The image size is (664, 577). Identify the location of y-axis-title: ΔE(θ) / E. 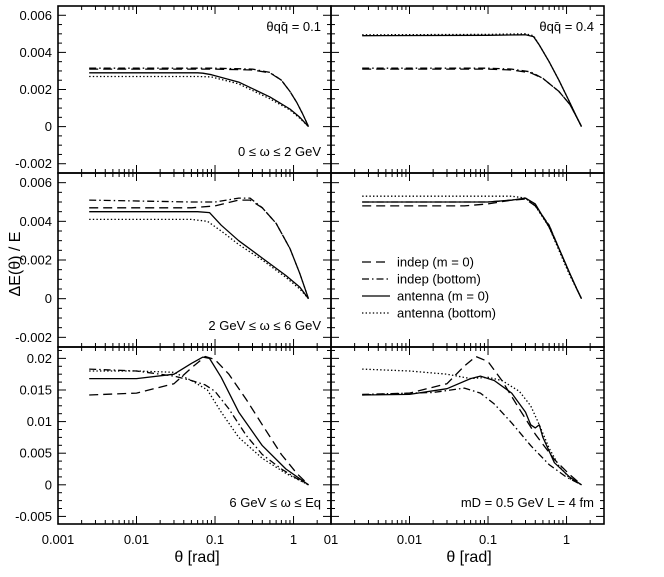
(15, 264).